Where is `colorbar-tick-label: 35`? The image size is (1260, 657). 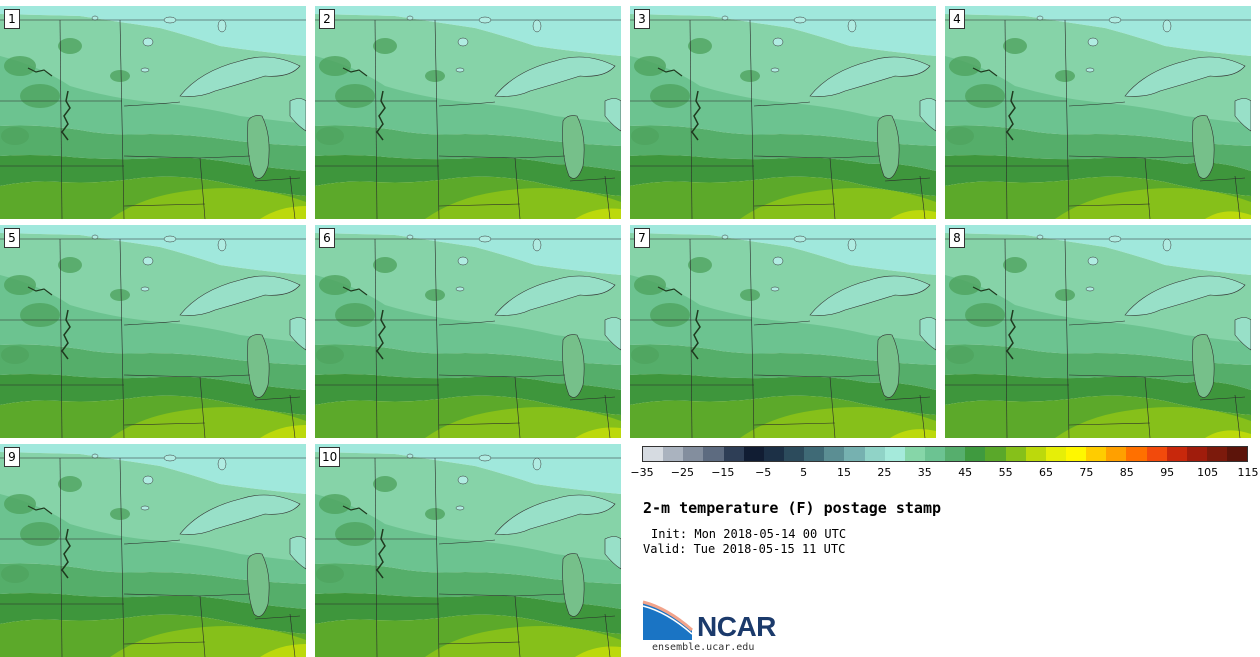 colorbar-tick-label: 35 is located at coordinates (924, 472).